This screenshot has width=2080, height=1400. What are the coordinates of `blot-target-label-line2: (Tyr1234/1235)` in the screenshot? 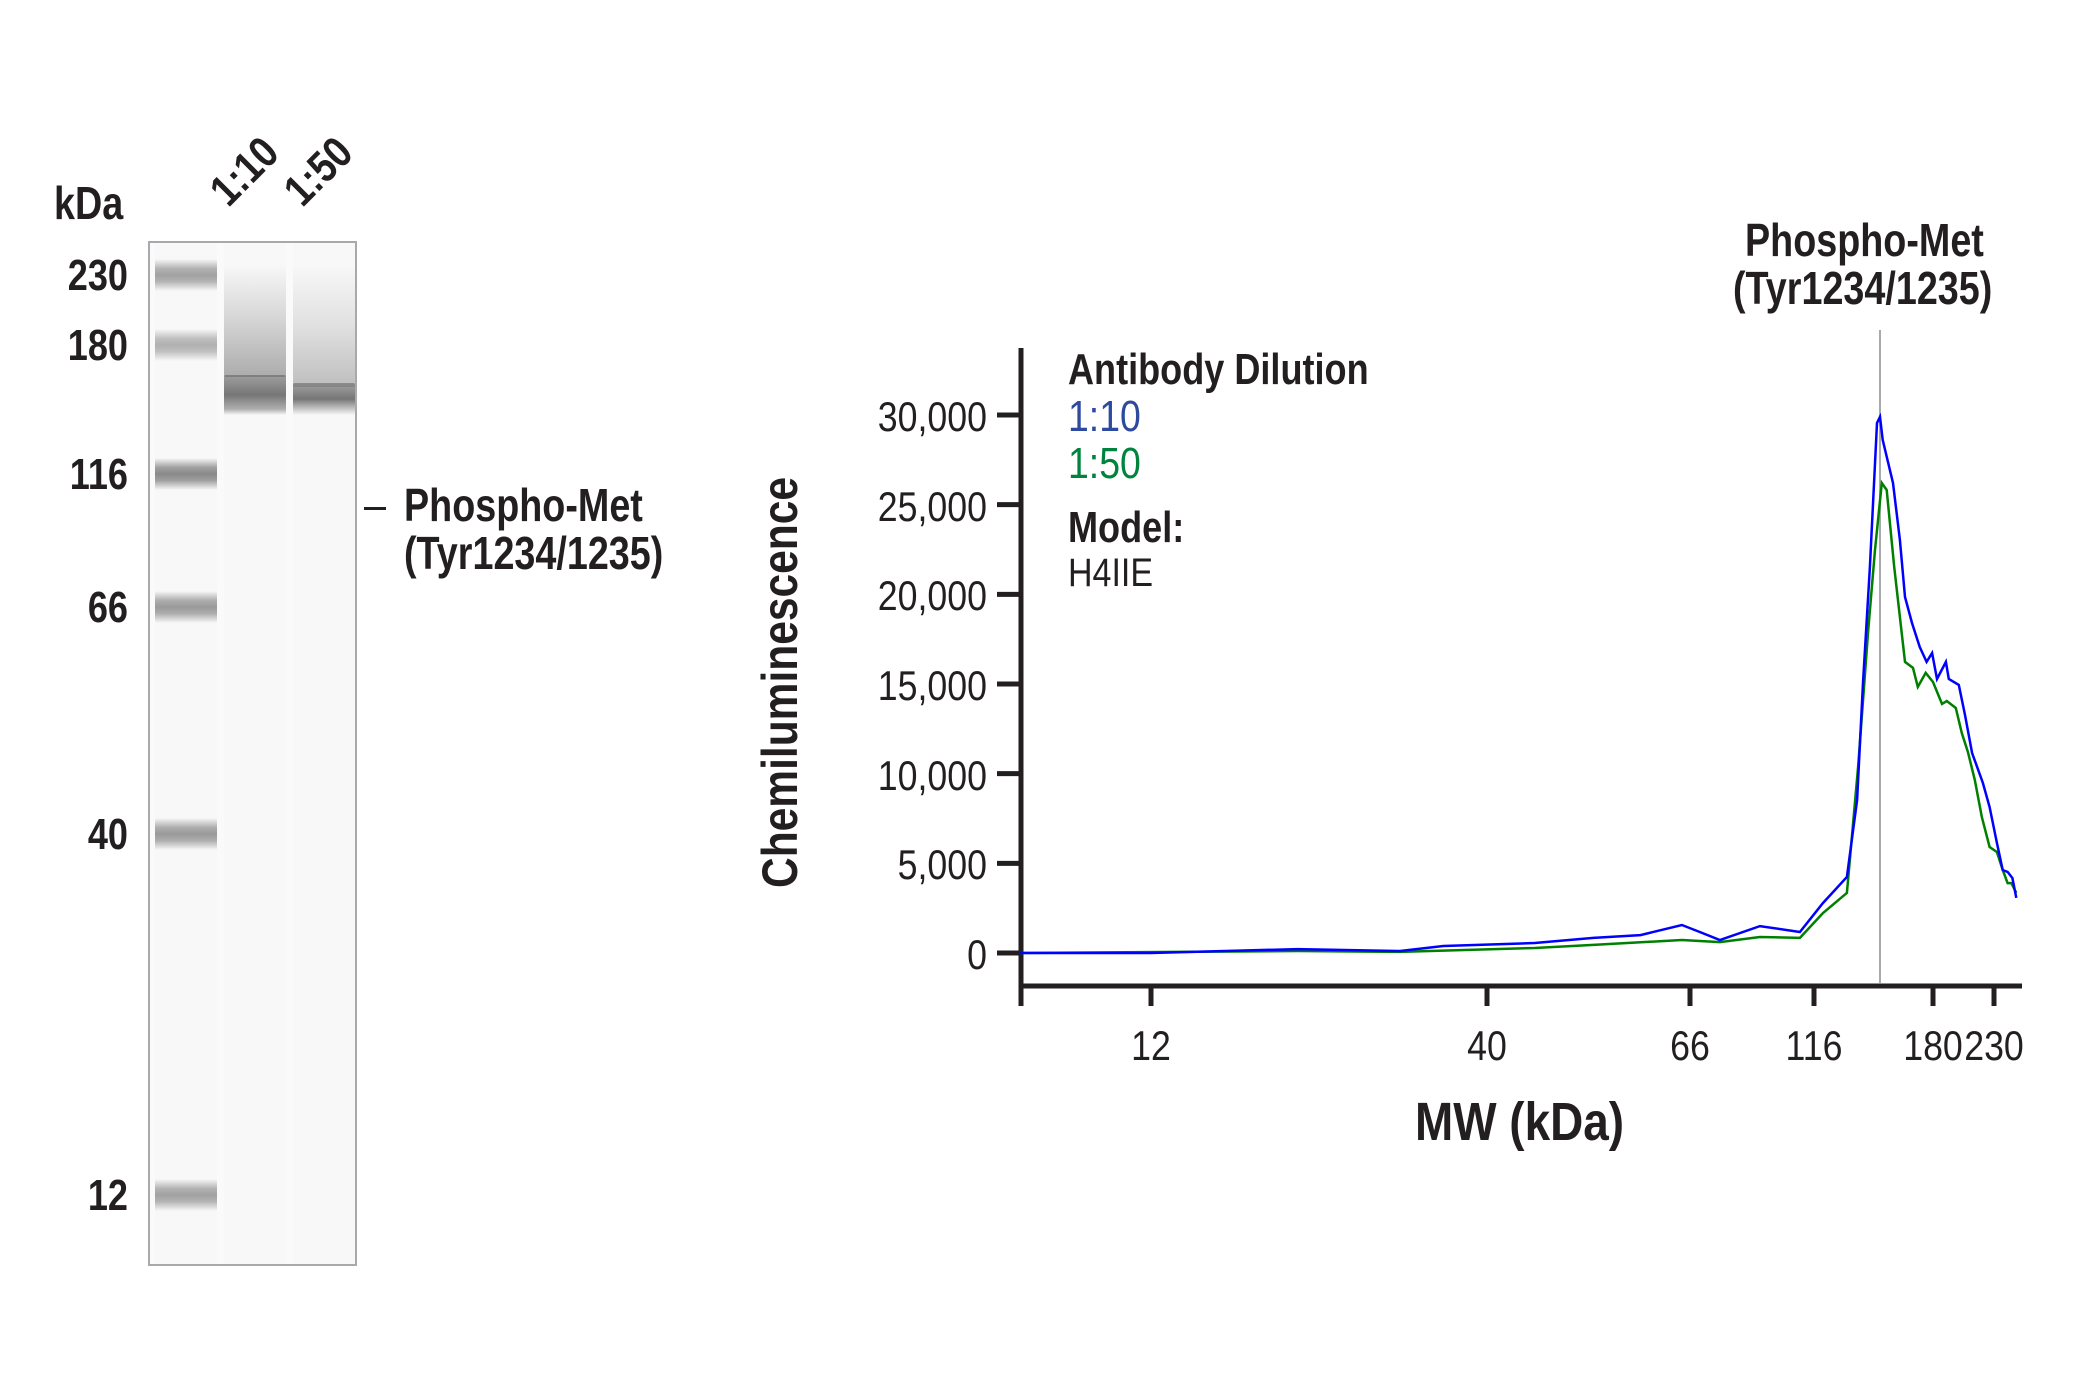 It's located at (534, 553).